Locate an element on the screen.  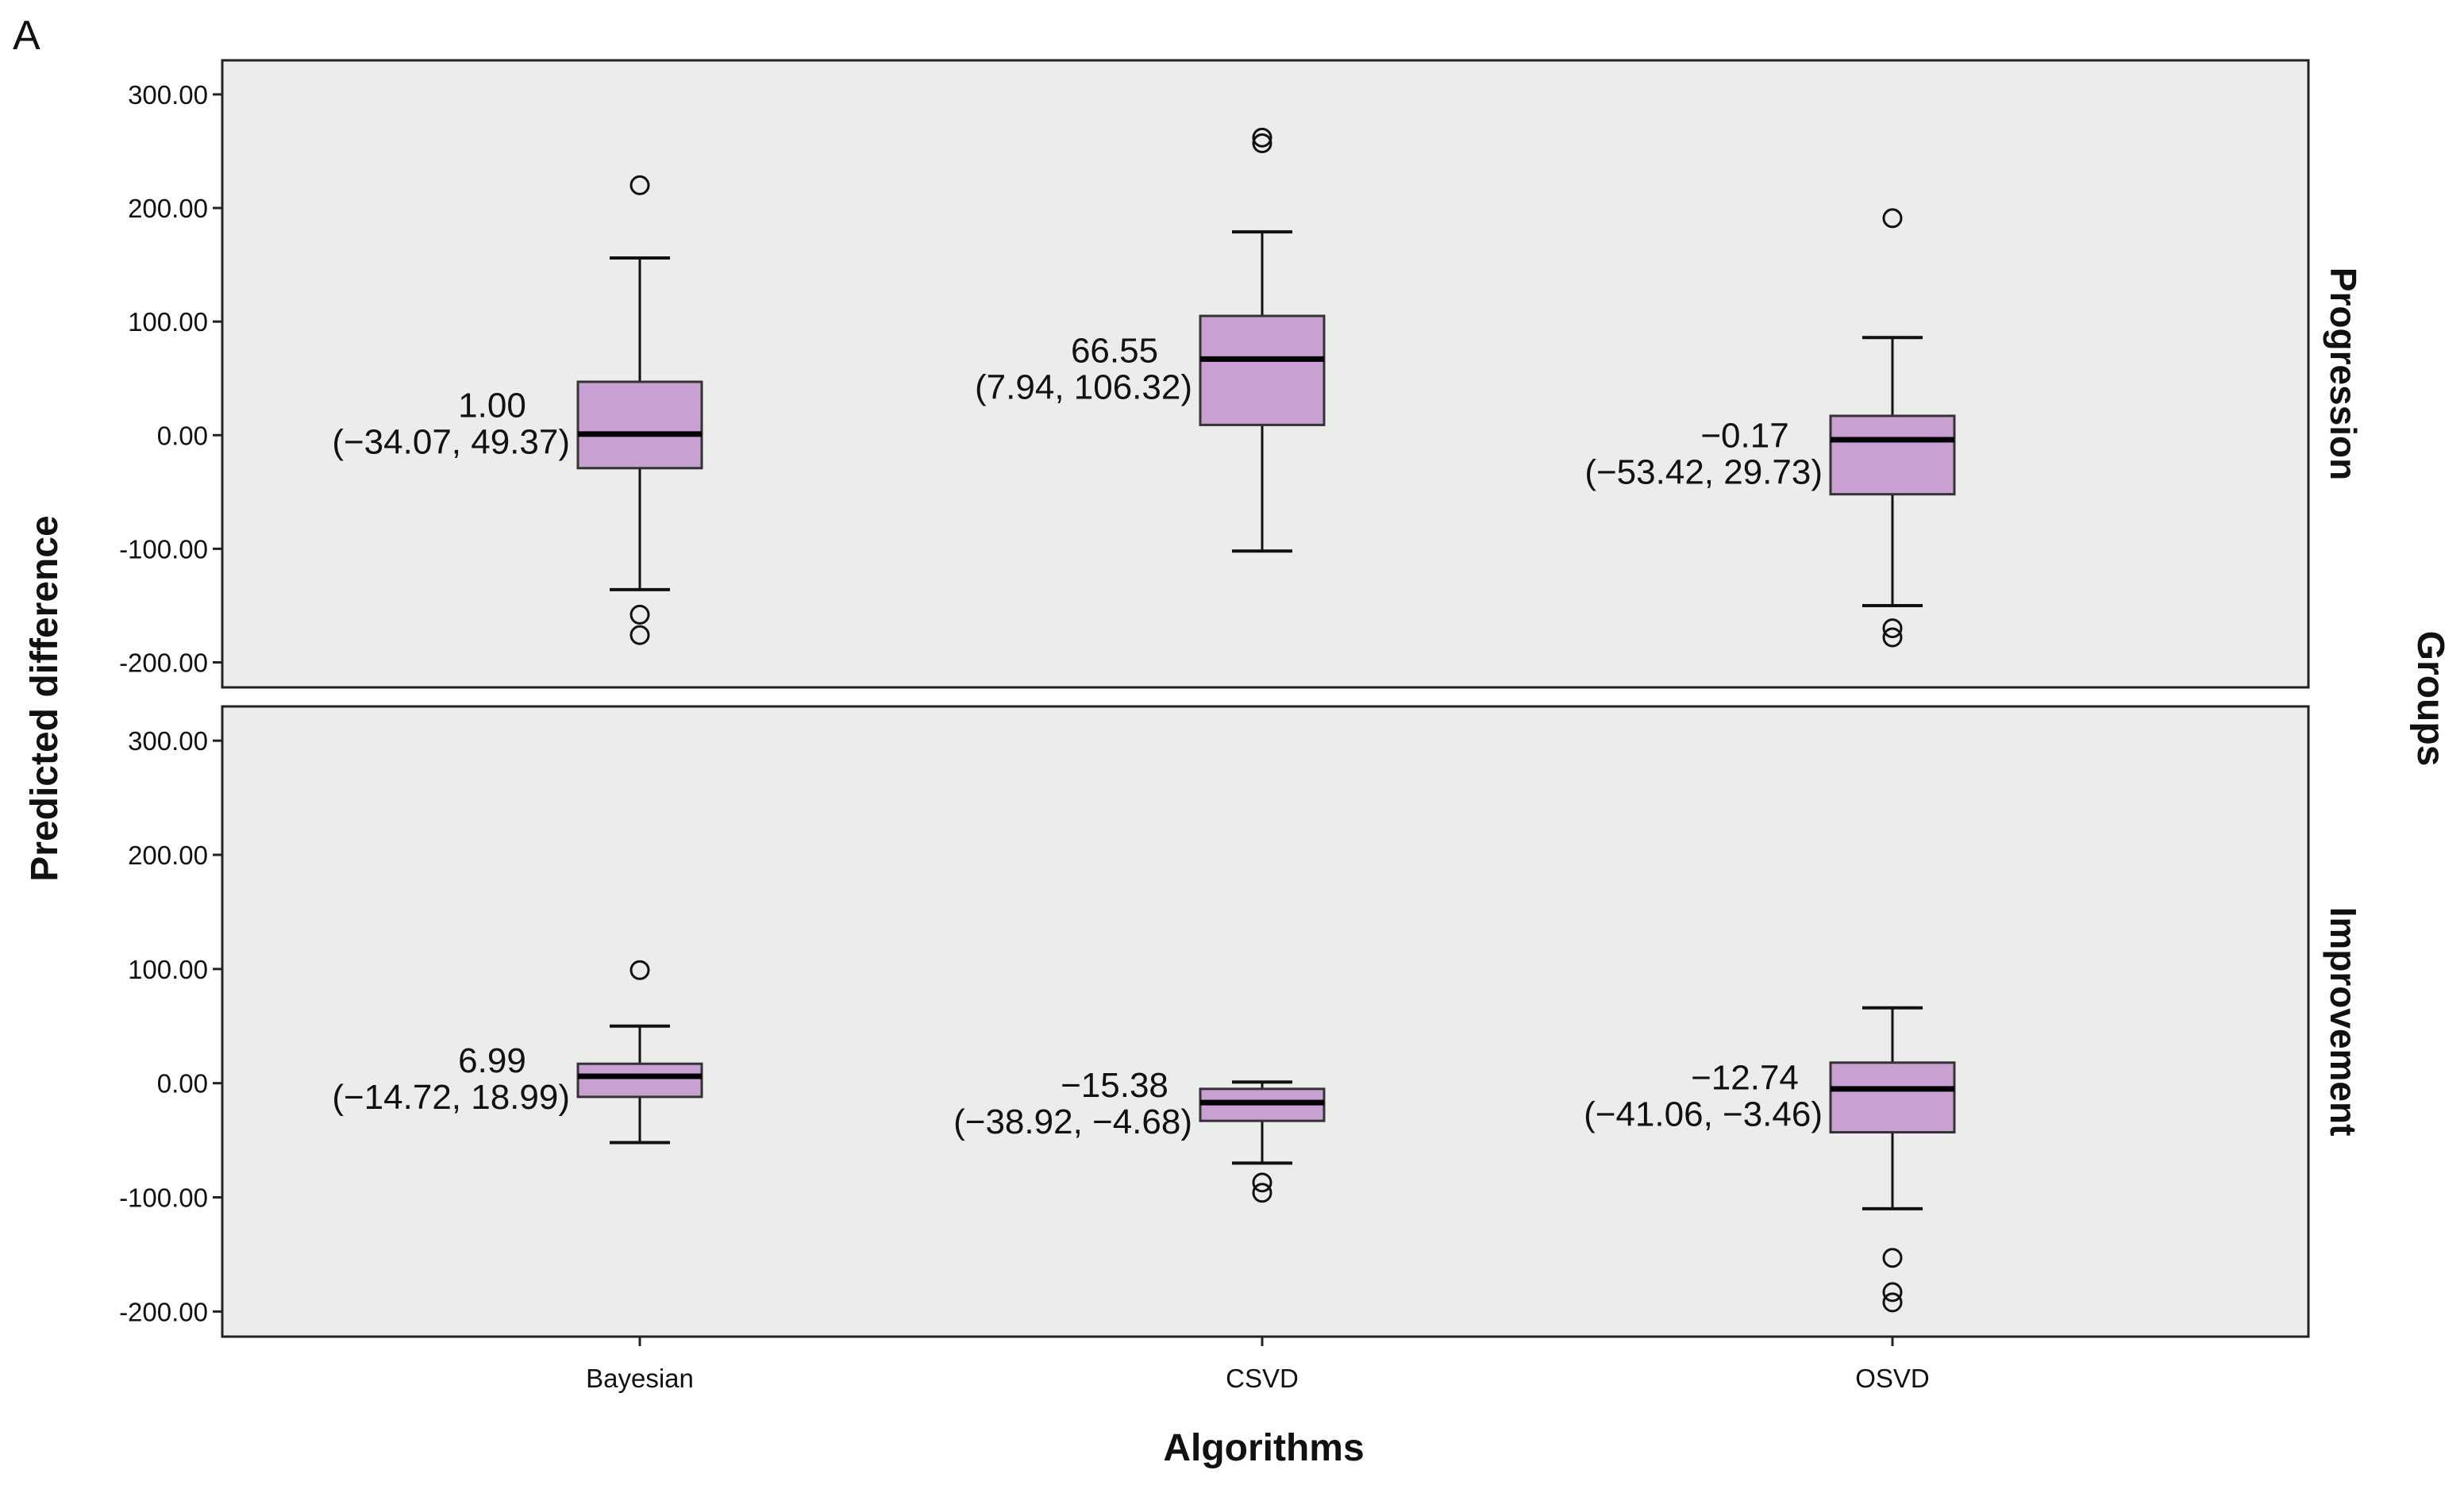
box-csvd: 66.55(7.94, 106.32) is located at coordinates (1150, 340).